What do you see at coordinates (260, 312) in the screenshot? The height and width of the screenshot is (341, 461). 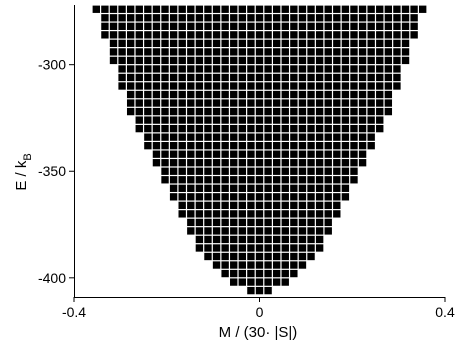 I see `x-tick-label: 0` at bounding box center [260, 312].